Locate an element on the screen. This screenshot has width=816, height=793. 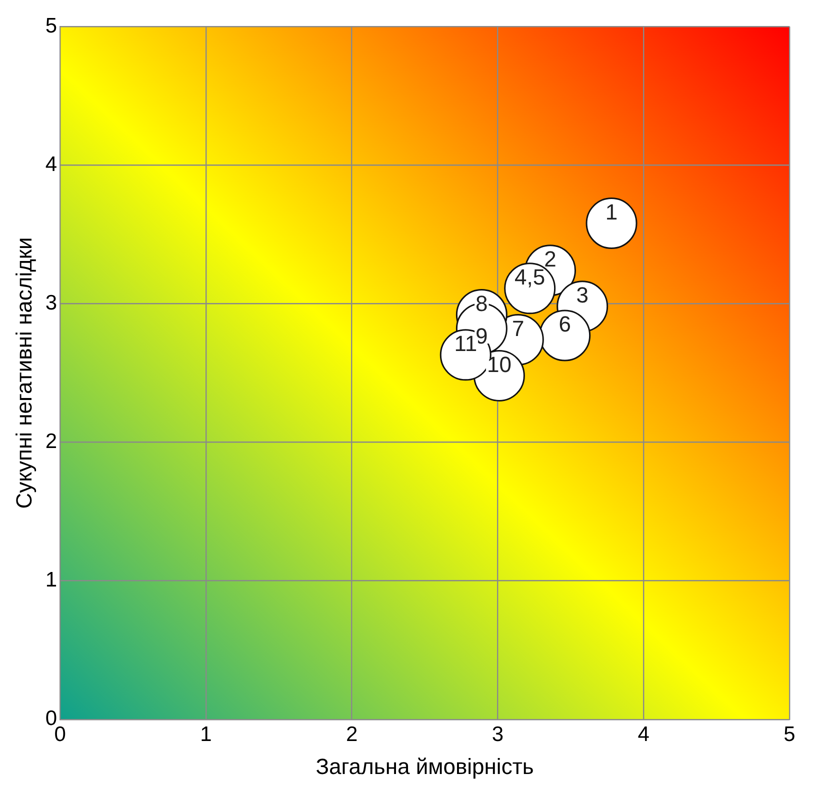
annotation: 10 is located at coordinates (499, 364).